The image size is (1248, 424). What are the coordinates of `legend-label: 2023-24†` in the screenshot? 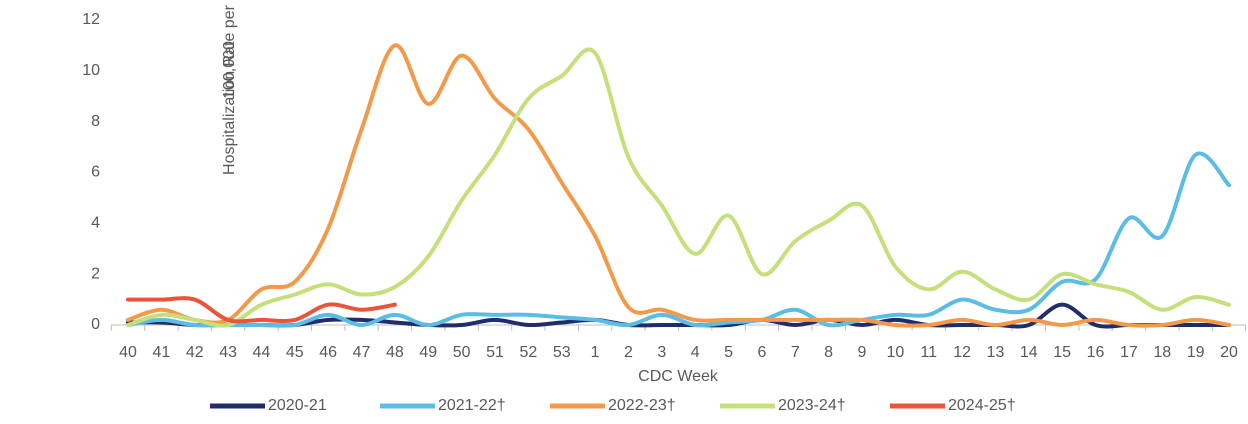 It's located at (812, 405).